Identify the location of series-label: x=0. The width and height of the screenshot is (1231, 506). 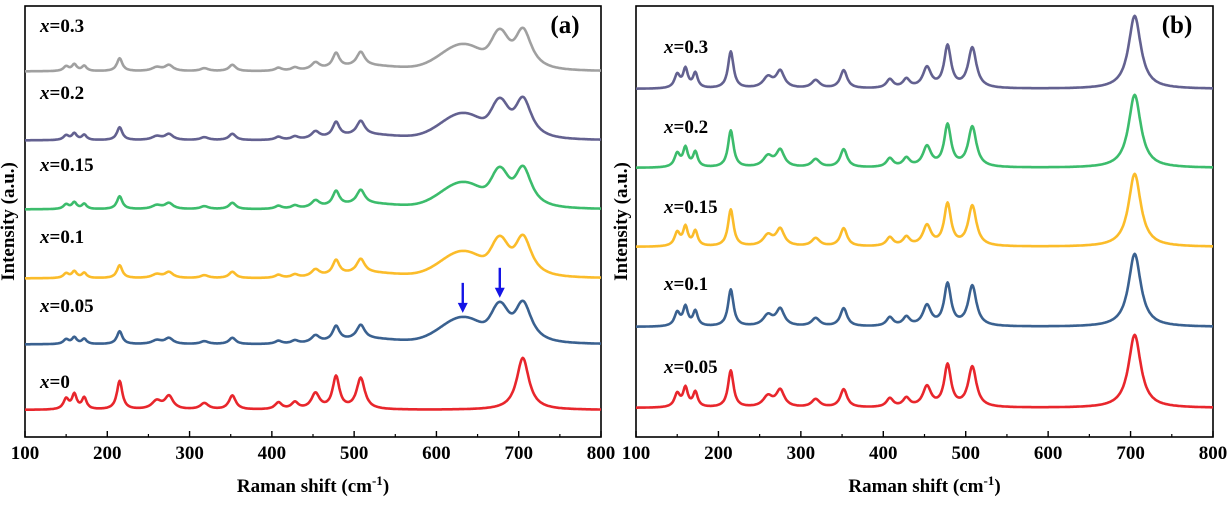
(54, 382).